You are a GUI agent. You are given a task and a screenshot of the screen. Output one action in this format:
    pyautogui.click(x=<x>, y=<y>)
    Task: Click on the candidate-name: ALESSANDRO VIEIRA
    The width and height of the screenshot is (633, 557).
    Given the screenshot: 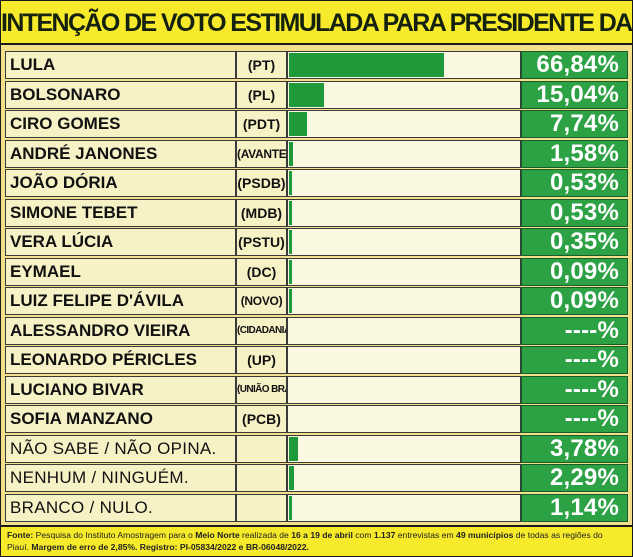 What is the action you would take?
    pyautogui.click(x=120, y=330)
    